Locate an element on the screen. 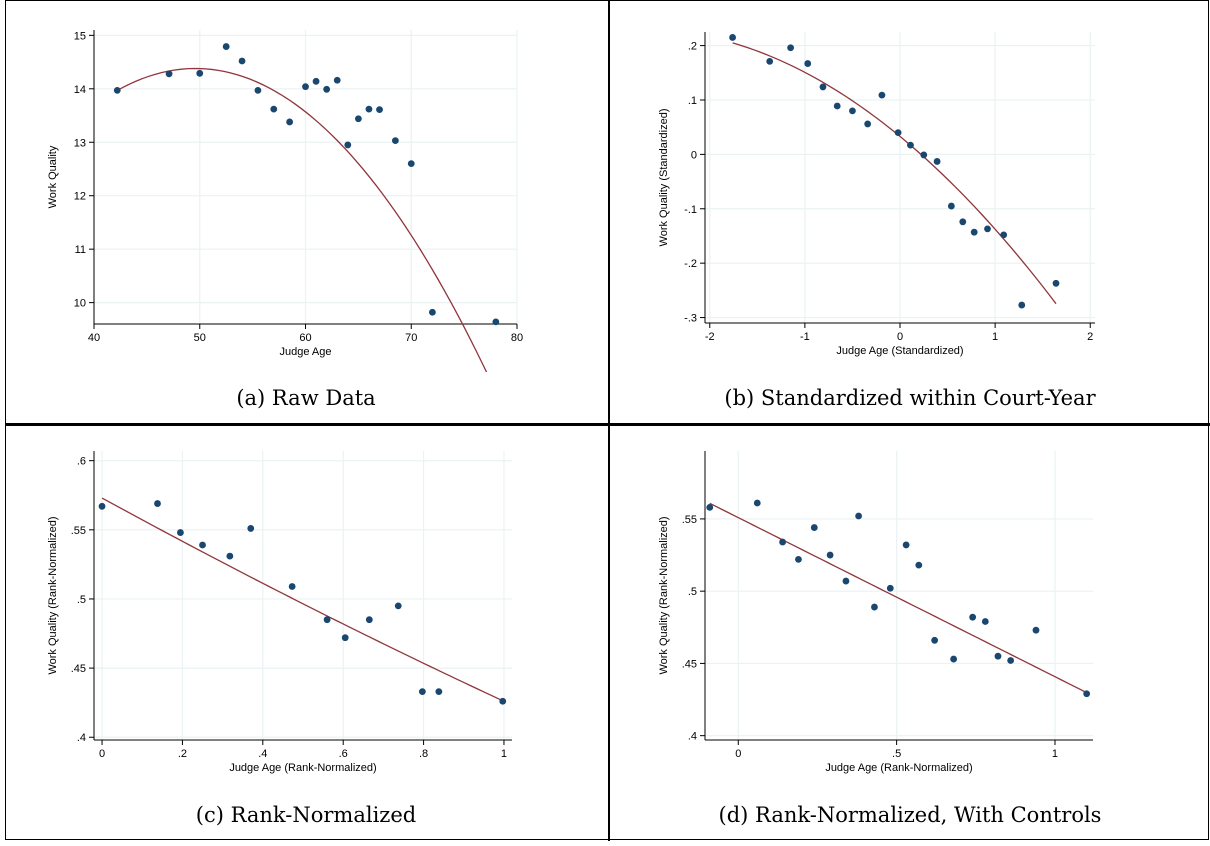  x-axis-label-a: Judge Age is located at coordinates (306, 352).